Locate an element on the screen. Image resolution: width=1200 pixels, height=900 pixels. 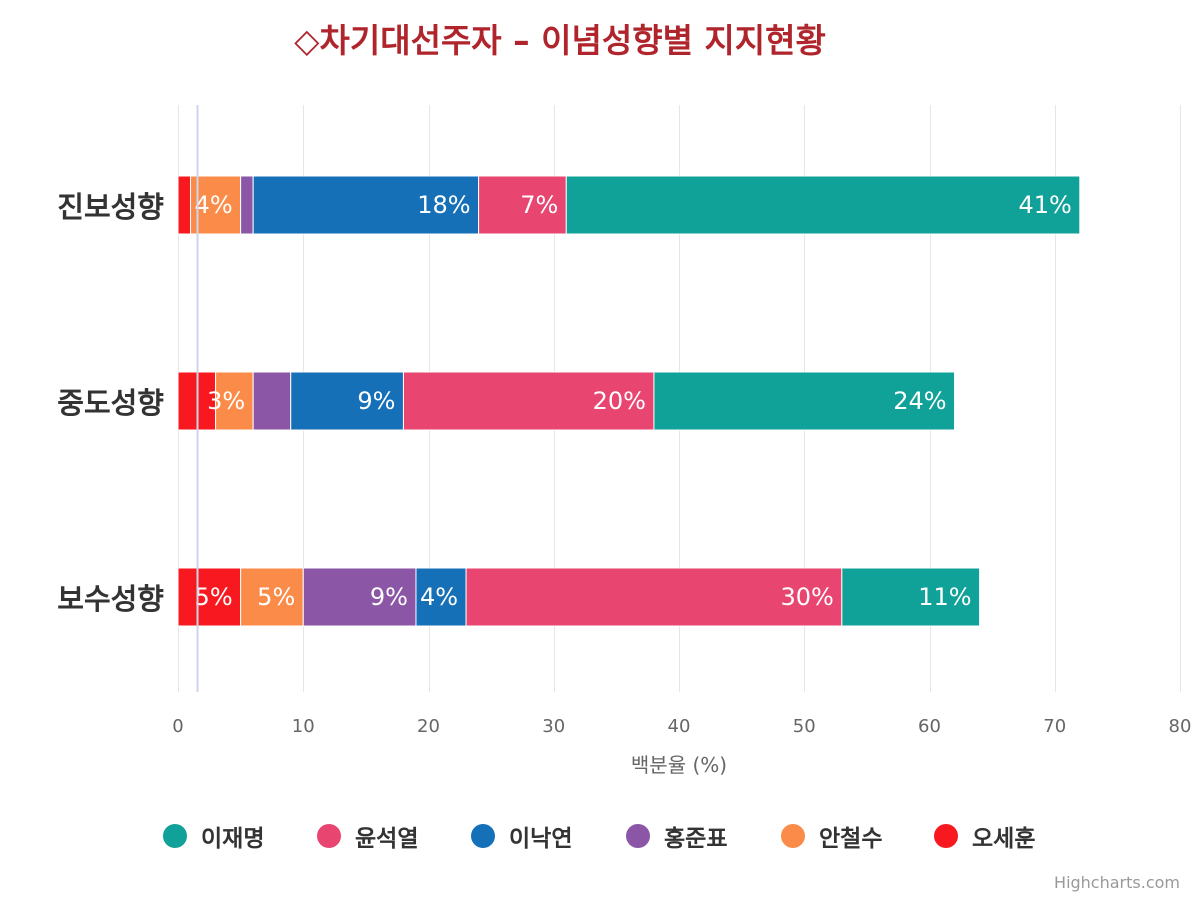
legend-item: 안철수 is located at coordinates (831, 838).